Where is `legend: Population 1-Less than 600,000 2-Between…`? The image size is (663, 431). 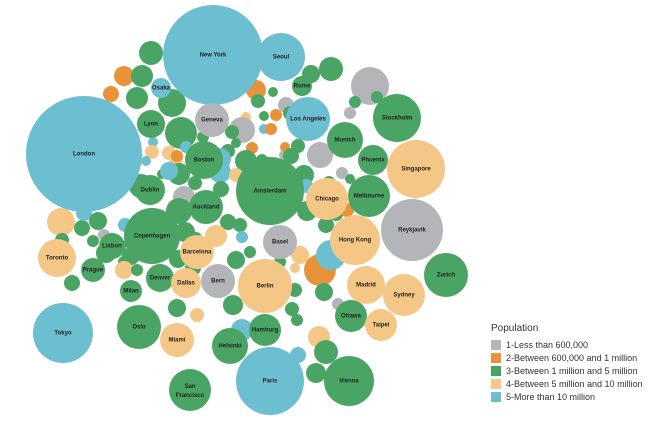 legend: Population 1-Less than 600,000 2-Between… is located at coordinates (573, 363).